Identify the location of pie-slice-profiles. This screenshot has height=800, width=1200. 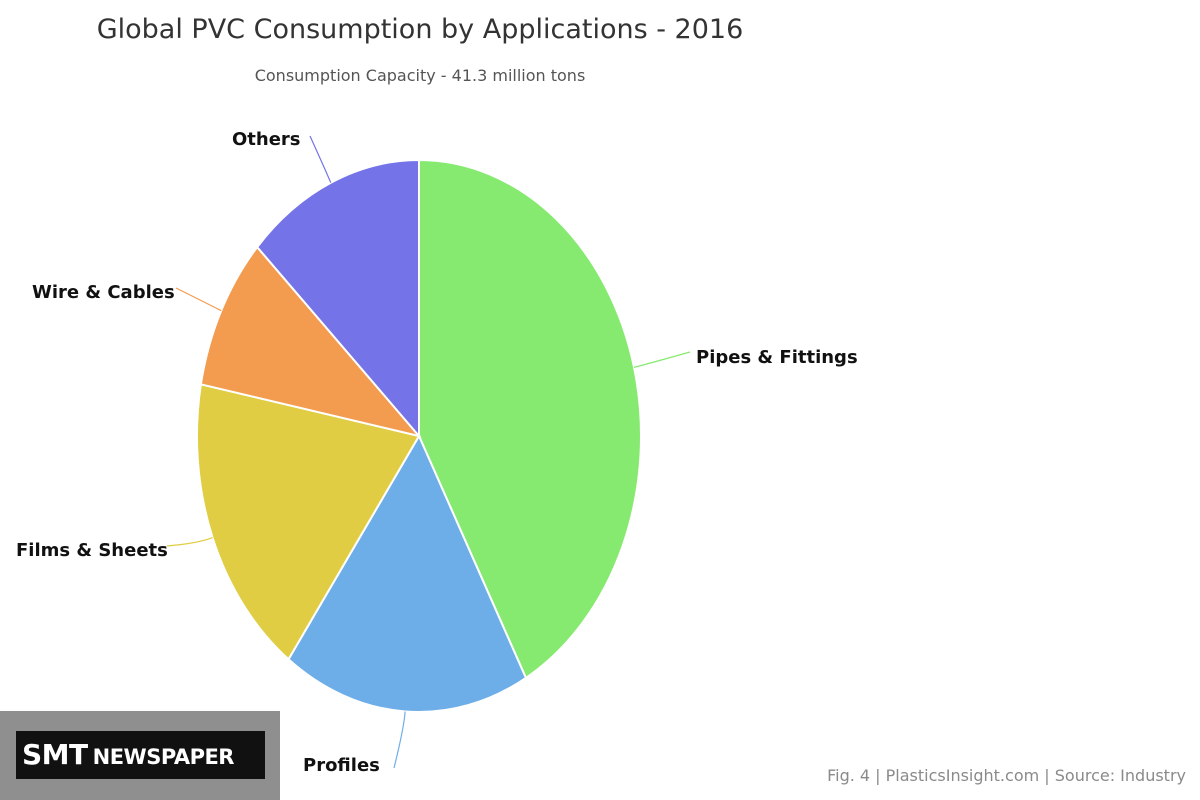
(407, 573).